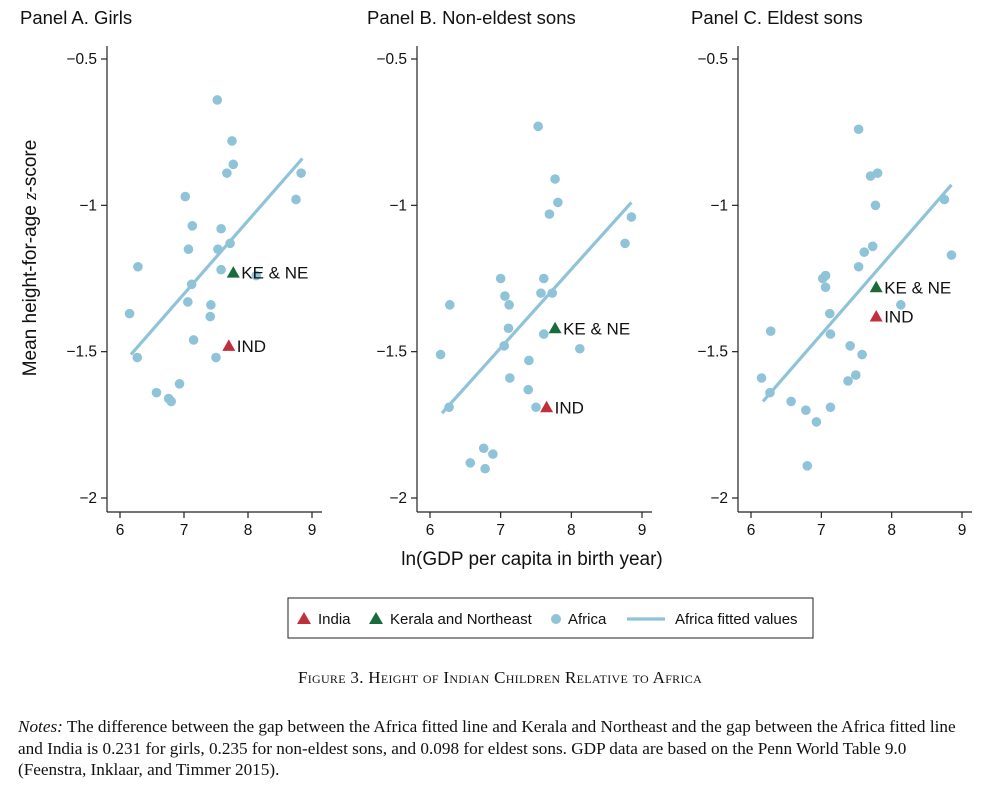  Describe the element at coordinates (461, 619) in the screenshot. I see `legend-label: Kerala and Northeast` at that location.